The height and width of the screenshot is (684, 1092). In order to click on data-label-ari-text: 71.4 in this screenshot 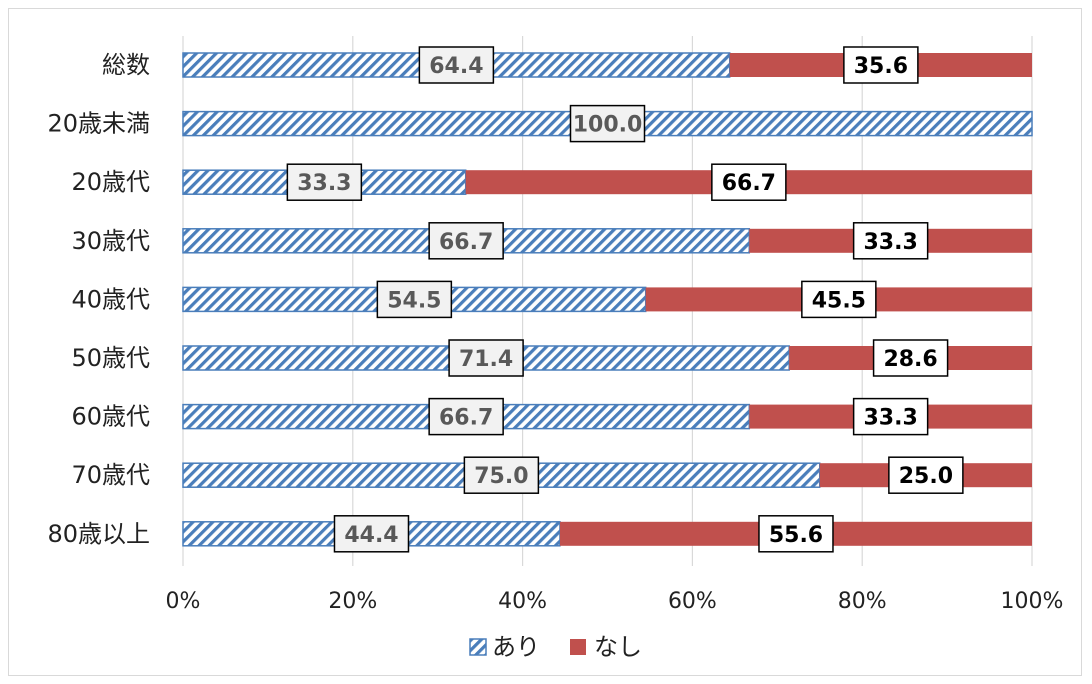, I will do `click(486, 359)`.